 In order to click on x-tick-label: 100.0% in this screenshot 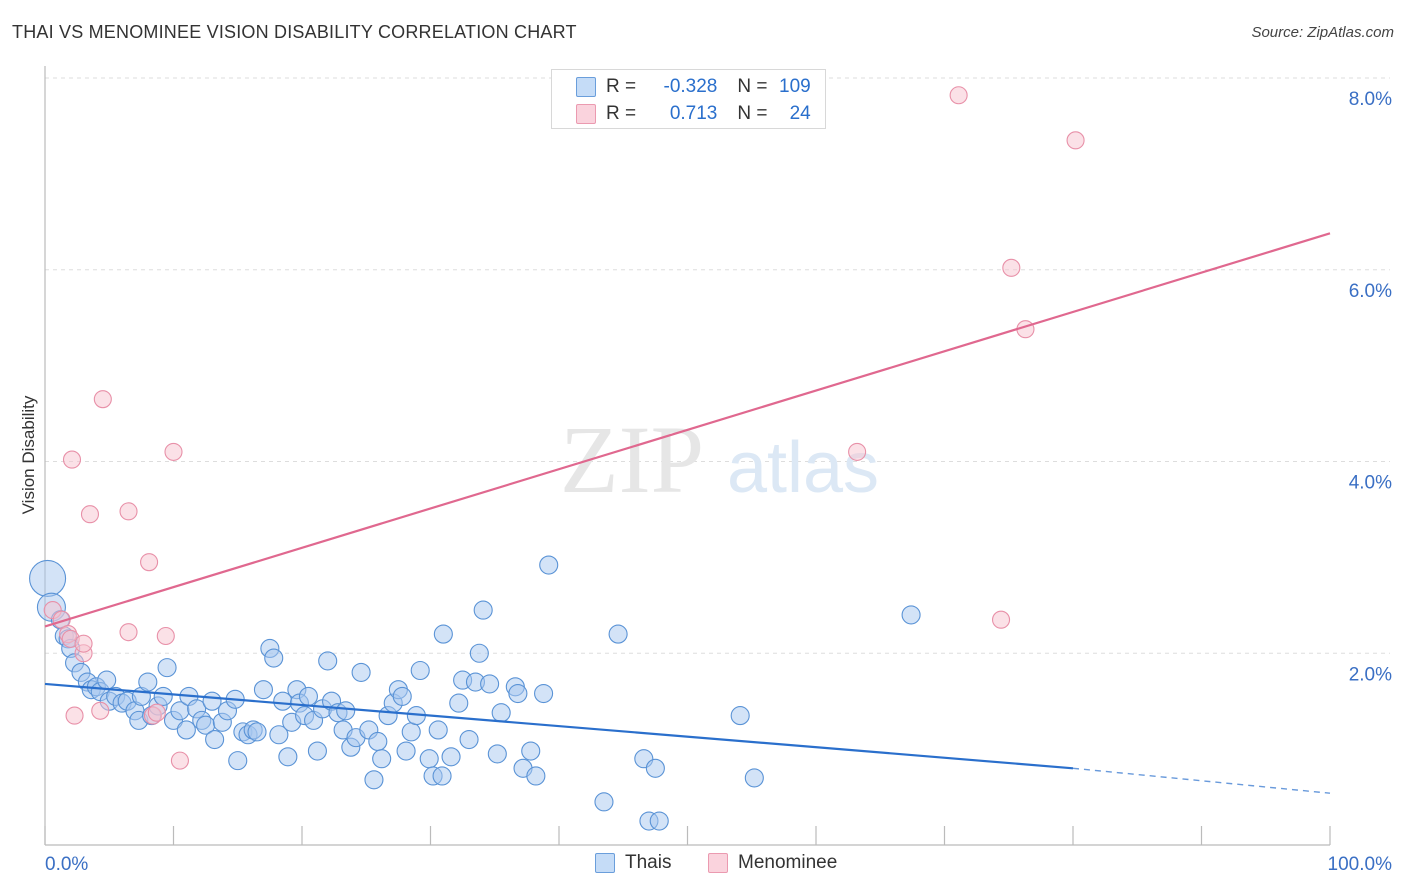, I will do `click(1360, 864)`.